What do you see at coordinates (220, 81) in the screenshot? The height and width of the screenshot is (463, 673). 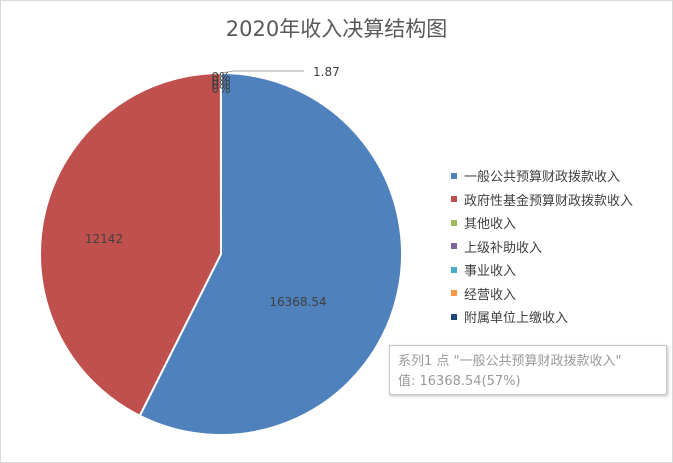 I see `data-label-slice-5: 0%` at bounding box center [220, 81].